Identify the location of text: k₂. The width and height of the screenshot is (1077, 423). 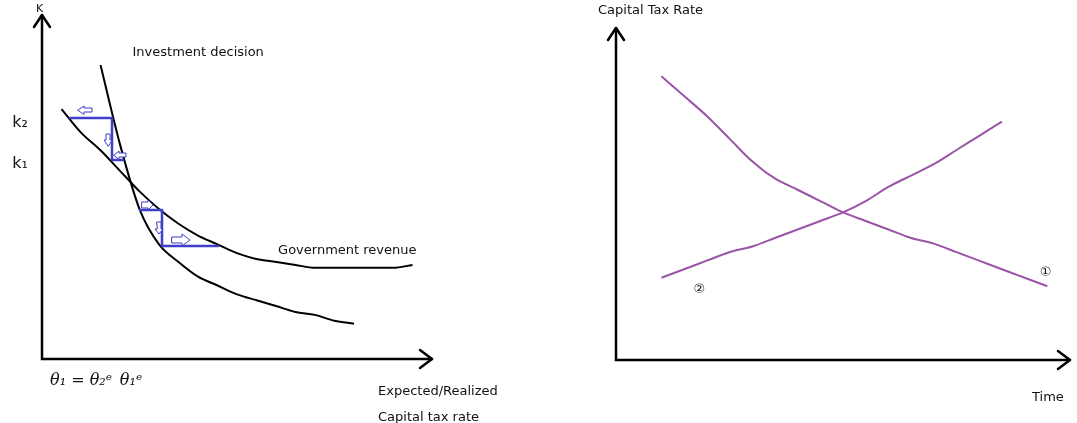
(20, 122).